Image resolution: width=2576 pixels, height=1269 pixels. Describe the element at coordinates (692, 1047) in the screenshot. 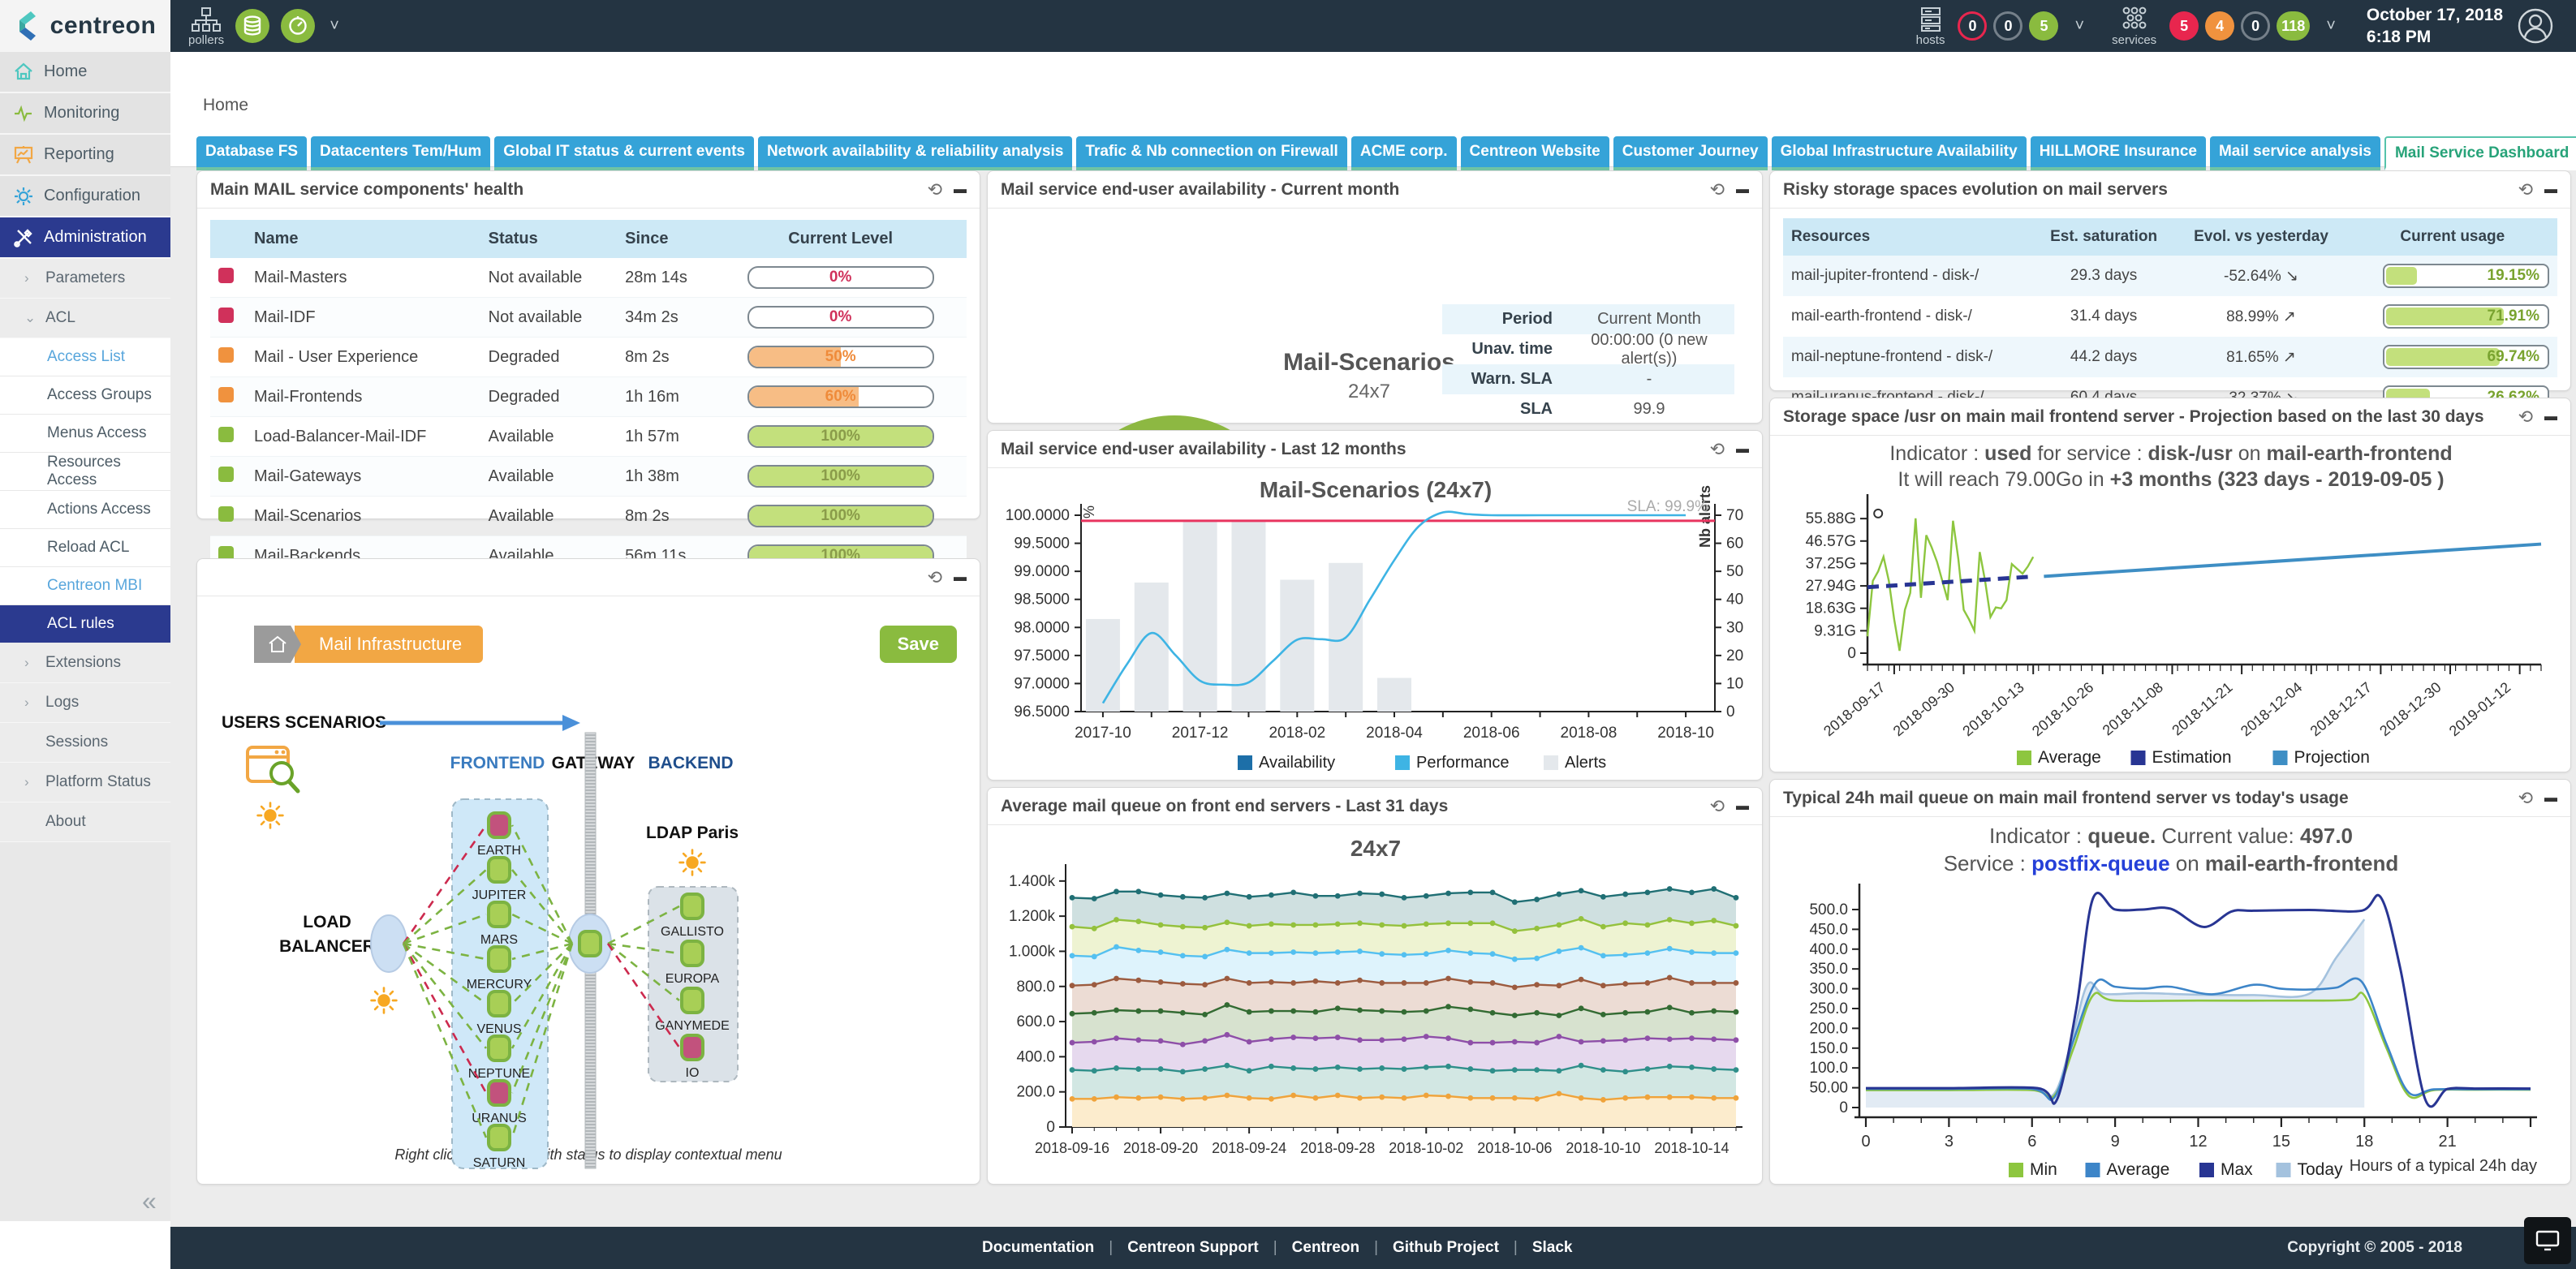

I see `host-node-io` at that location.